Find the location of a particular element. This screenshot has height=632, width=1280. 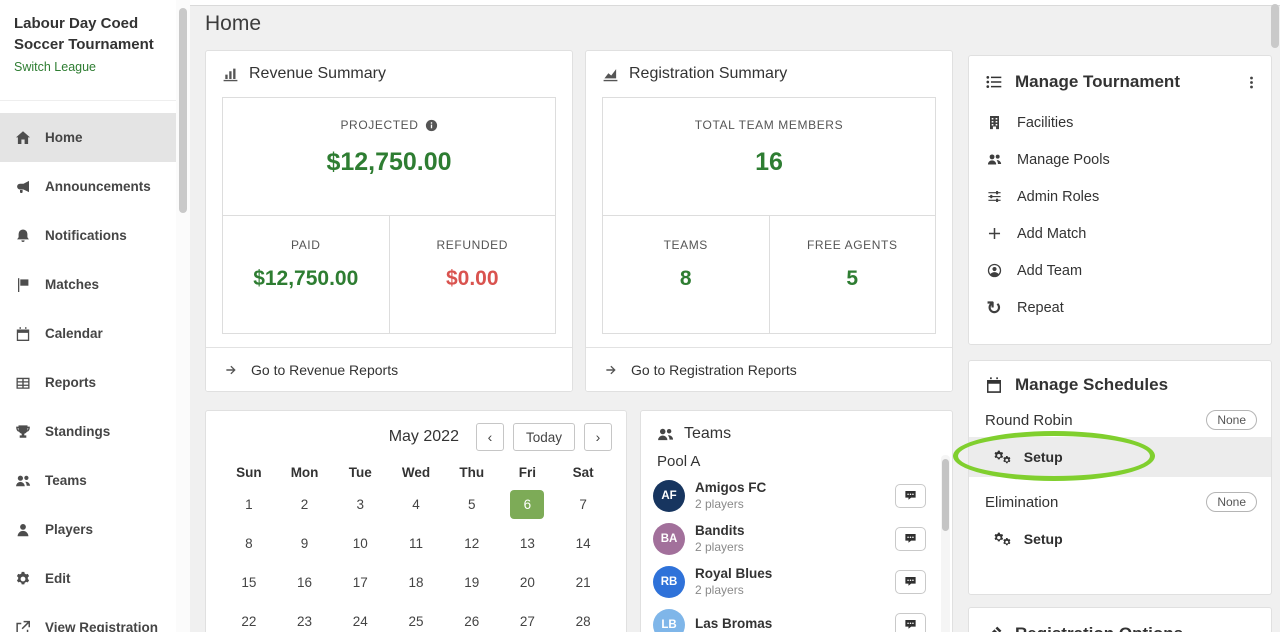

sidebar-scrollbar-thumb is located at coordinates (183, 110).